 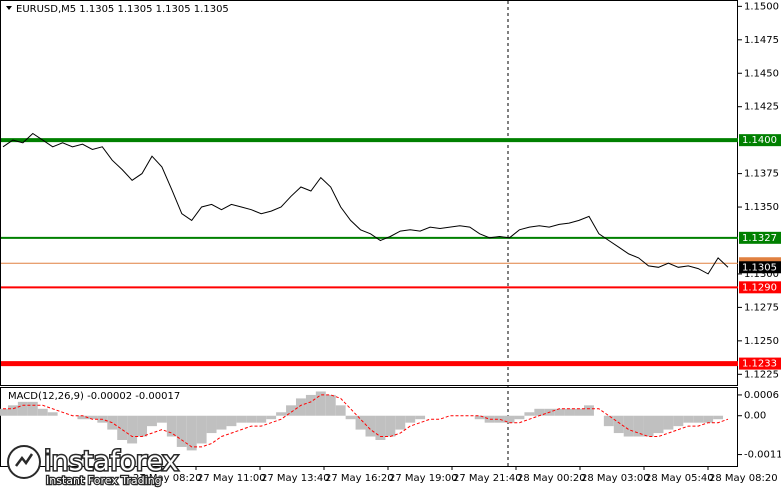 I want to click on logo: instaforex Instant Forex Trading, so click(x=93, y=466).